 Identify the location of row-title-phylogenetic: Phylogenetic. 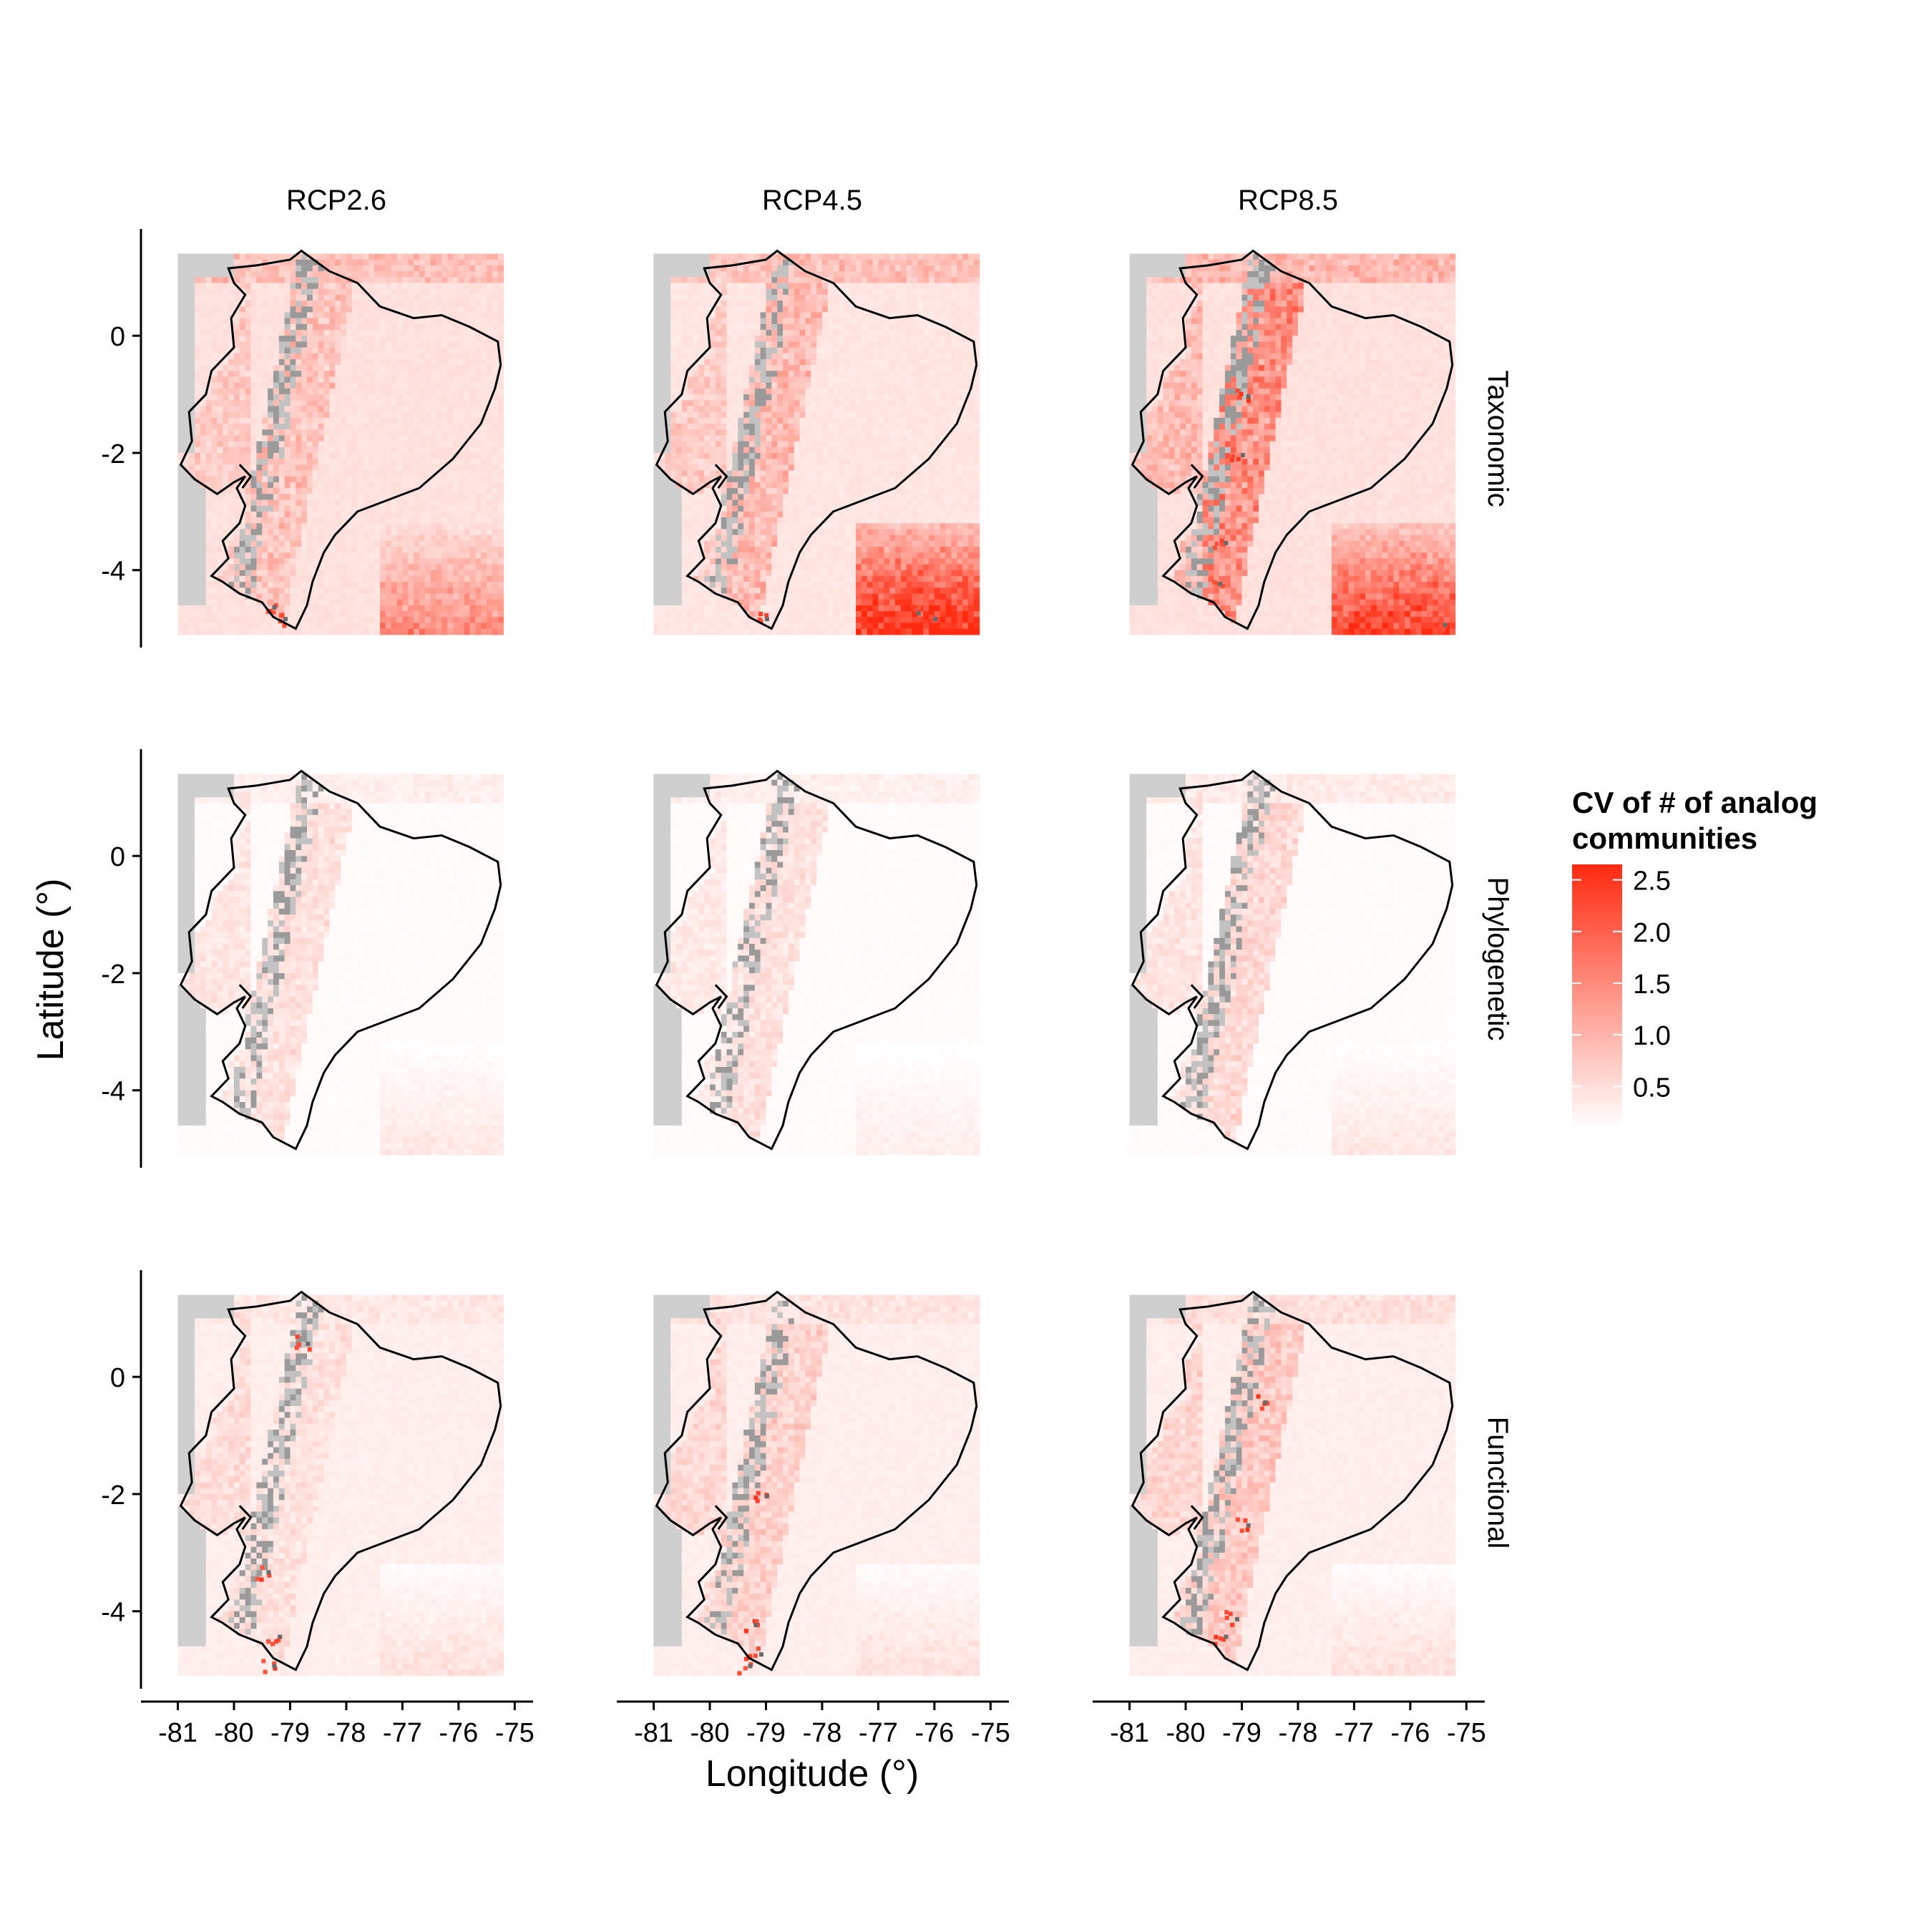
(1497, 958).